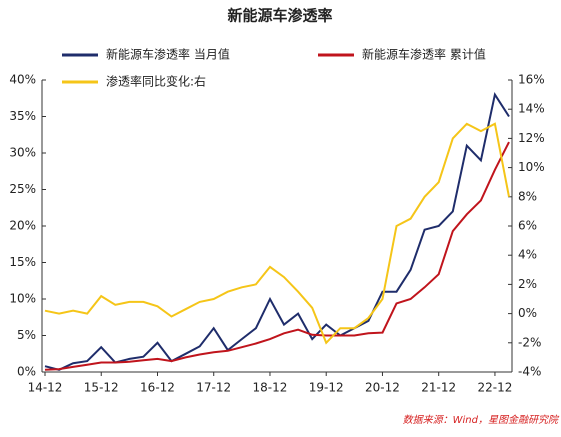 This screenshot has height=437, width=561. I want to click on y2-tick-label: -2%, so click(529, 342).